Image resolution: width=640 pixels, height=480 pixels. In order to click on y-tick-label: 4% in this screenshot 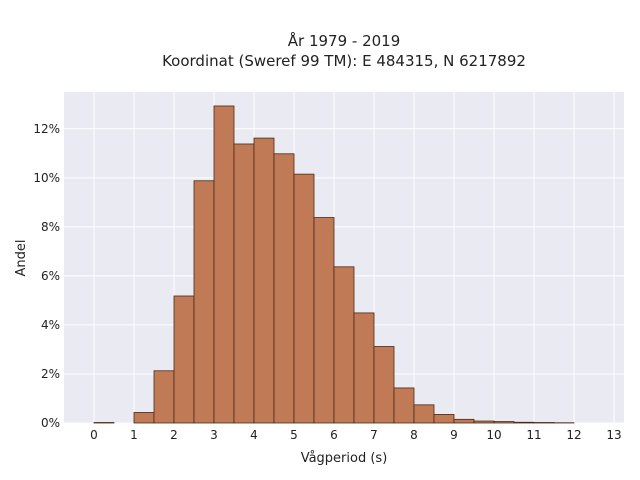, I will do `click(50, 325)`.